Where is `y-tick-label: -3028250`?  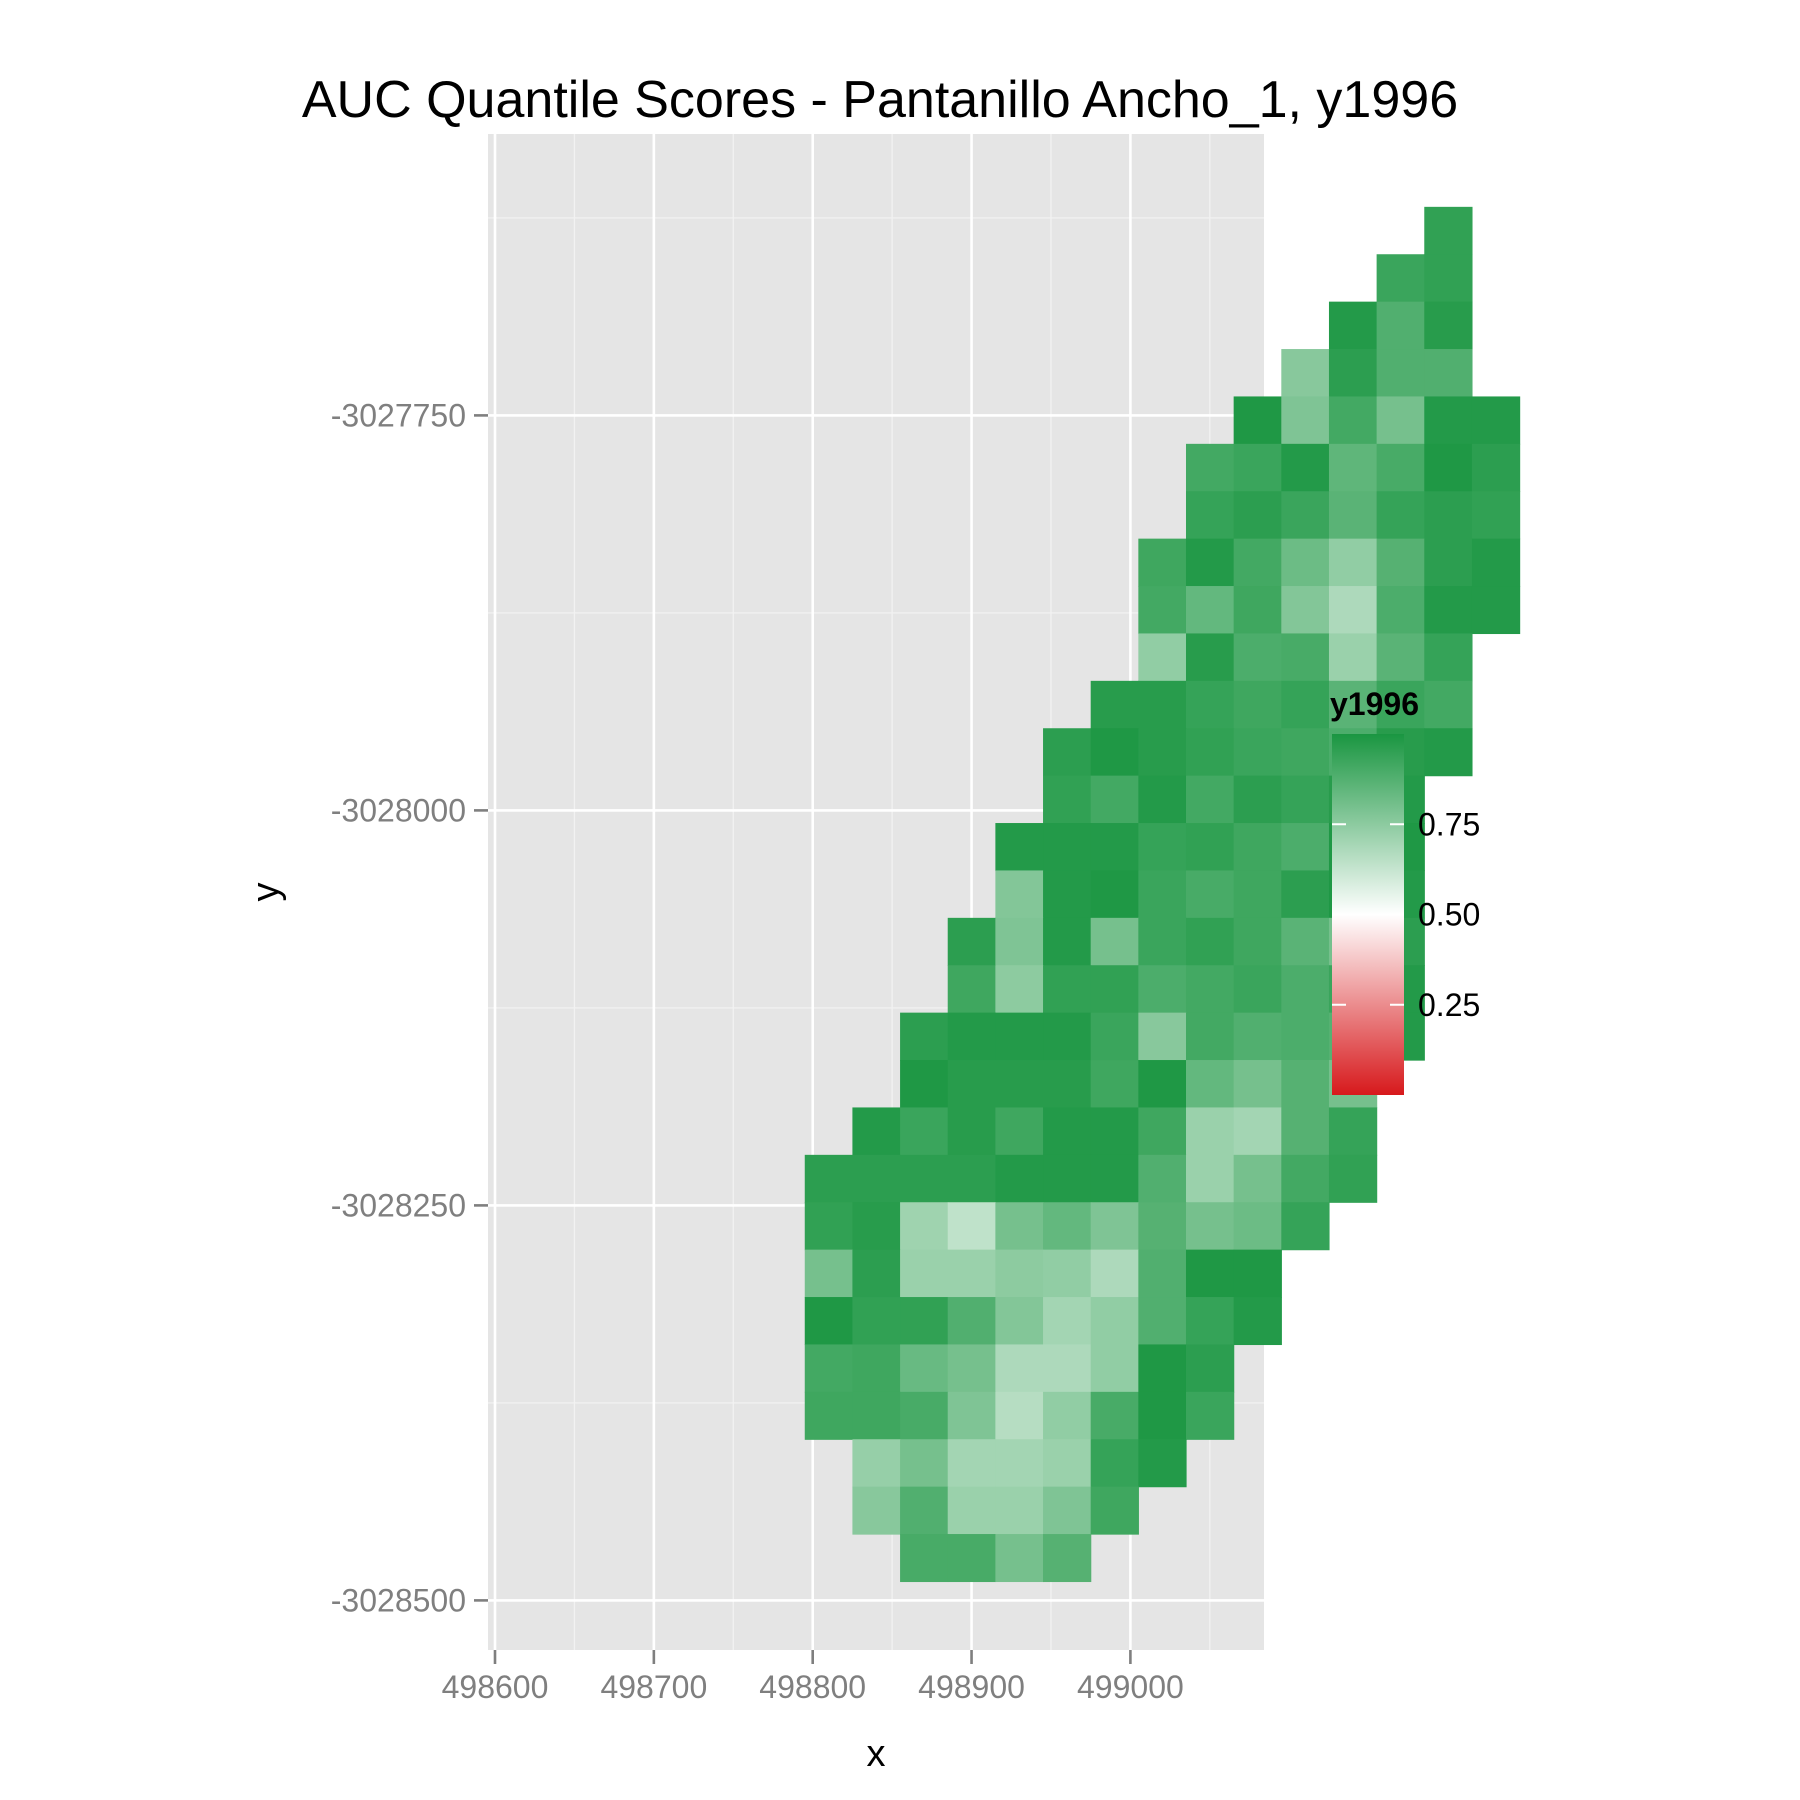 y-tick-label: -3028250 is located at coordinates (398, 1205).